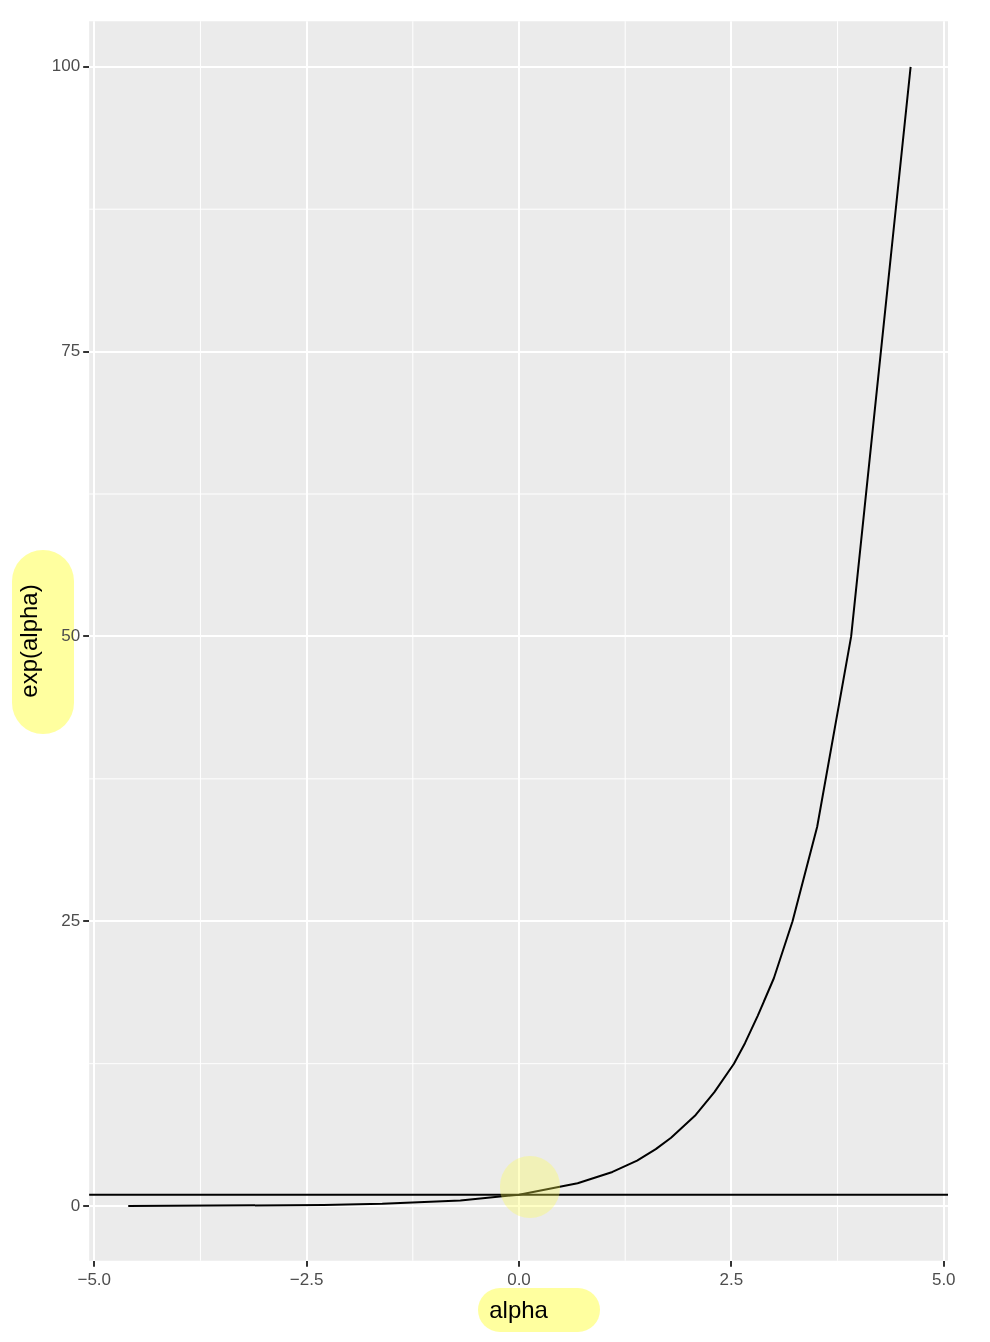  Describe the element at coordinates (29, 641) in the screenshot. I see `y-axis-title: exp(alpha)` at that location.